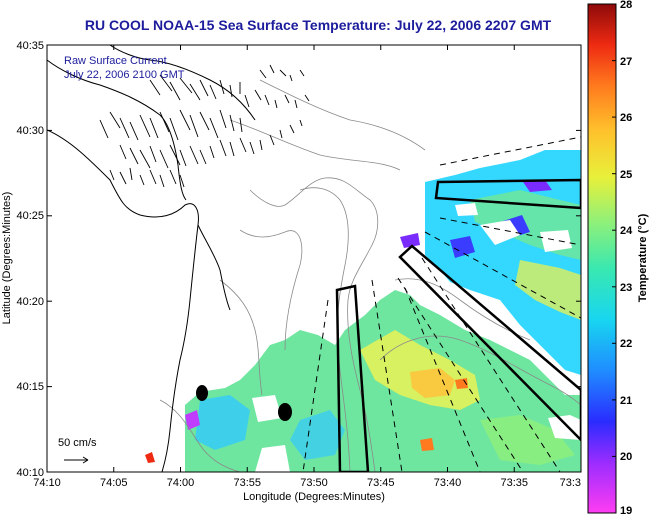 The image size is (651, 518). What do you see at coordinates (30, 46) in the screenshot?
I see `y-tick-label: 40:35` at bounding box center [30, 46].